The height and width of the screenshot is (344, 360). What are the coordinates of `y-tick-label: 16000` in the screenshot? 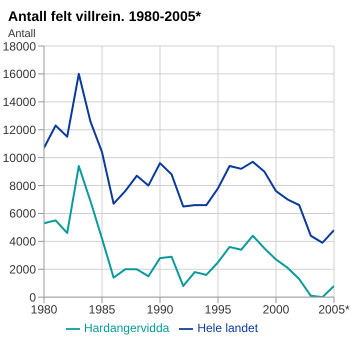 It's located at (19, 74).